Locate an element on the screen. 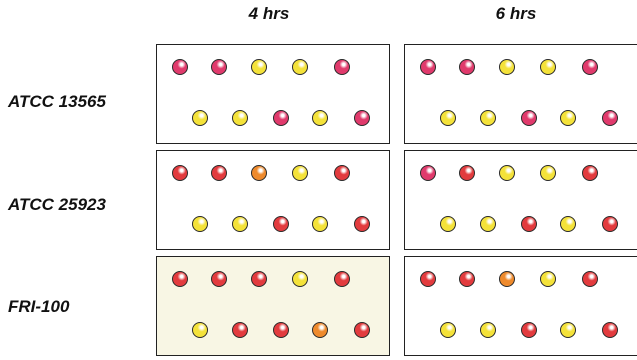 This screenshot has width=637, height=360. row-label-atcc-13565: ATCC 13565 is located at coordinates (57, 101).